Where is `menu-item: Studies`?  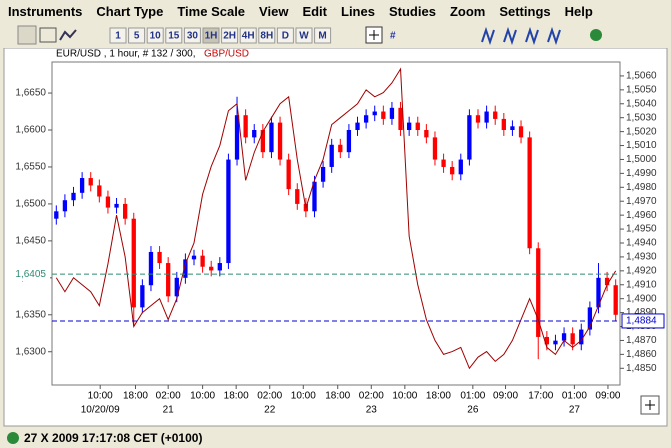
menu-item: Studies is located at coordinates (412, 11).